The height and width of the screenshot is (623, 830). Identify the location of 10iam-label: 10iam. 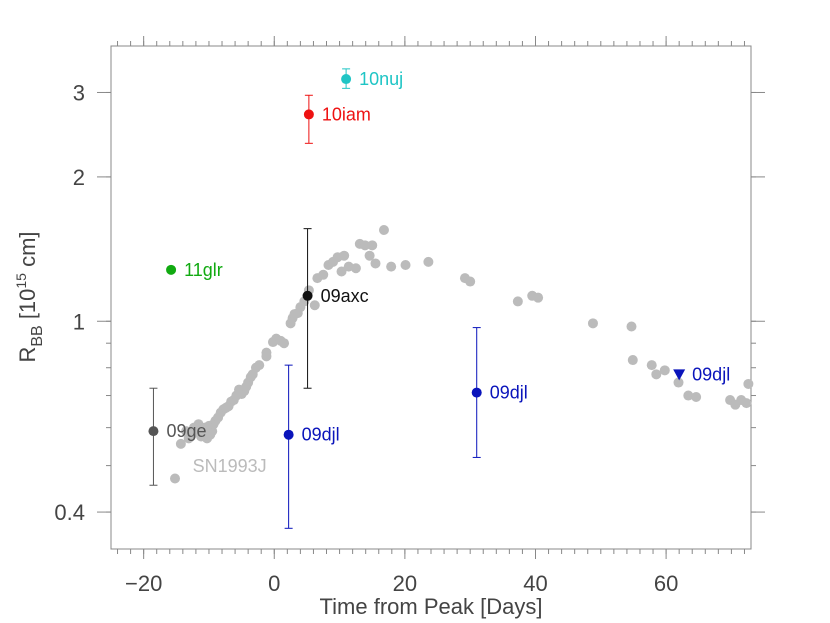
(346, 114).